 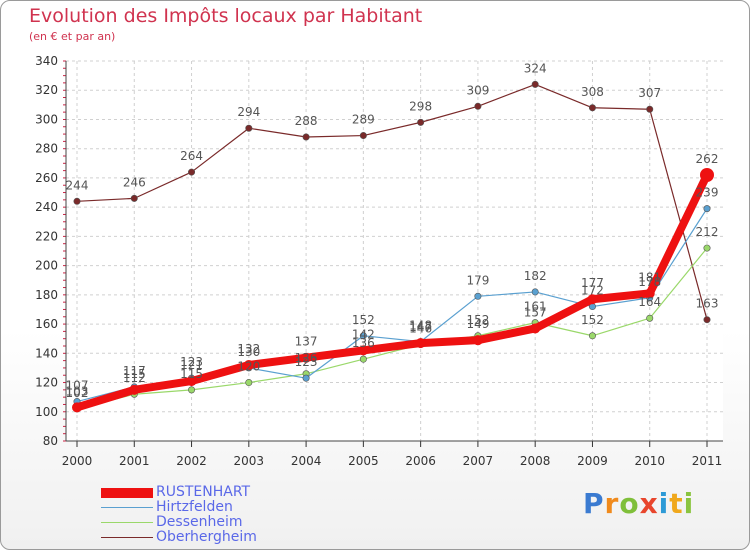 I want to click on data-label: 121, so click(x=191, y=365).